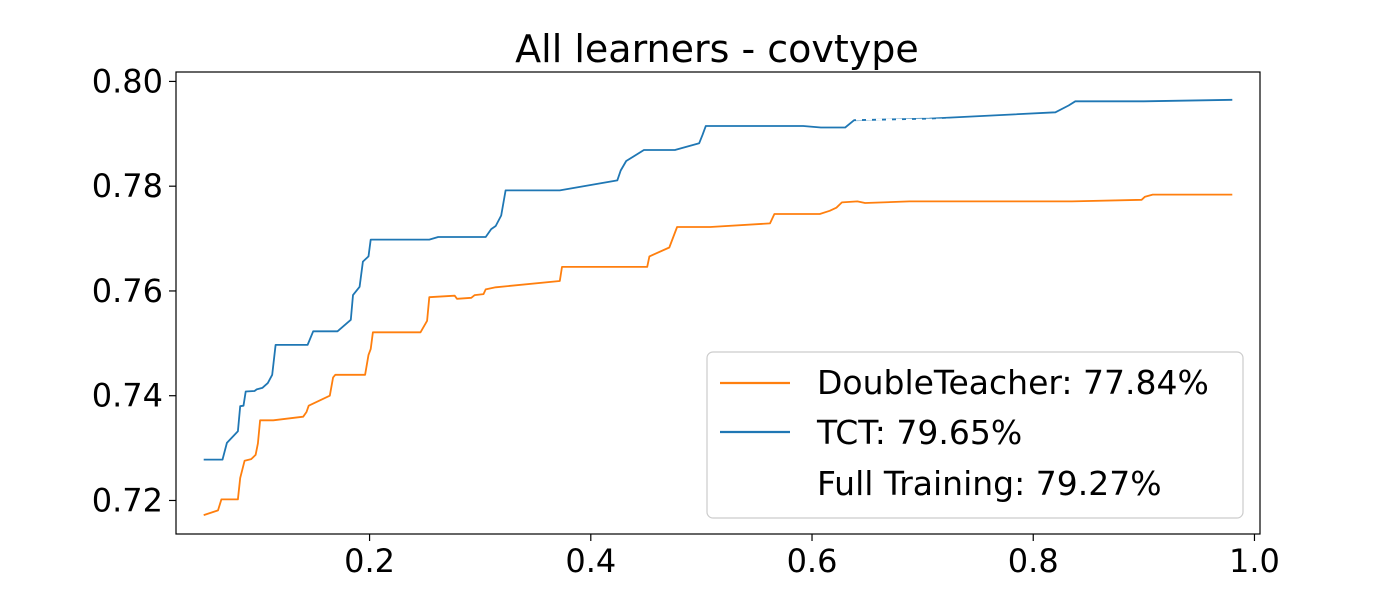 The height and width of the screenshot is (604, 1400). What do you see at coordinates (989, 483) in the screenshot?
I see `legend-label-full-training: Full Training: 79.27%` at bounding box center [989, 483].